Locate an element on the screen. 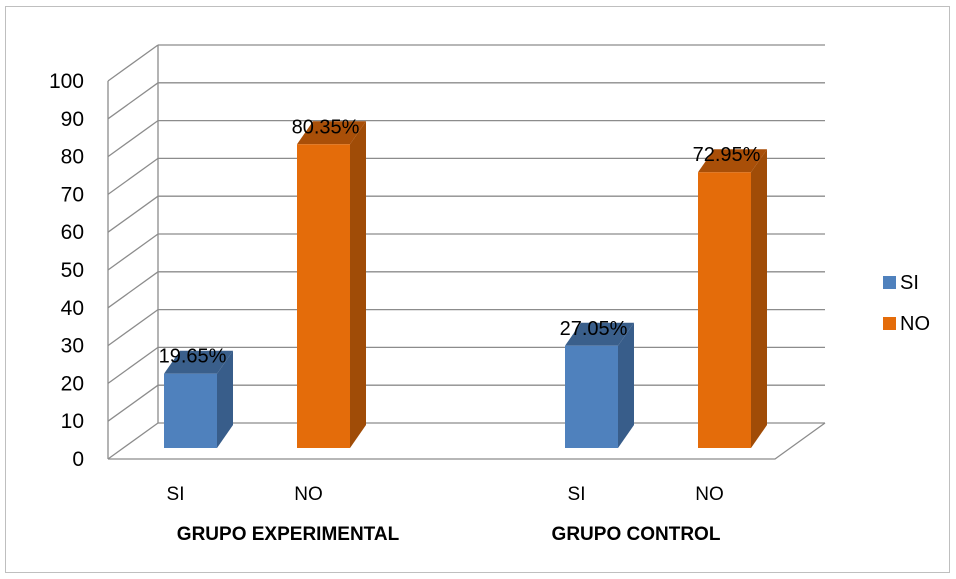  y-tick-label: 80 is located at coordinates (72, 157).